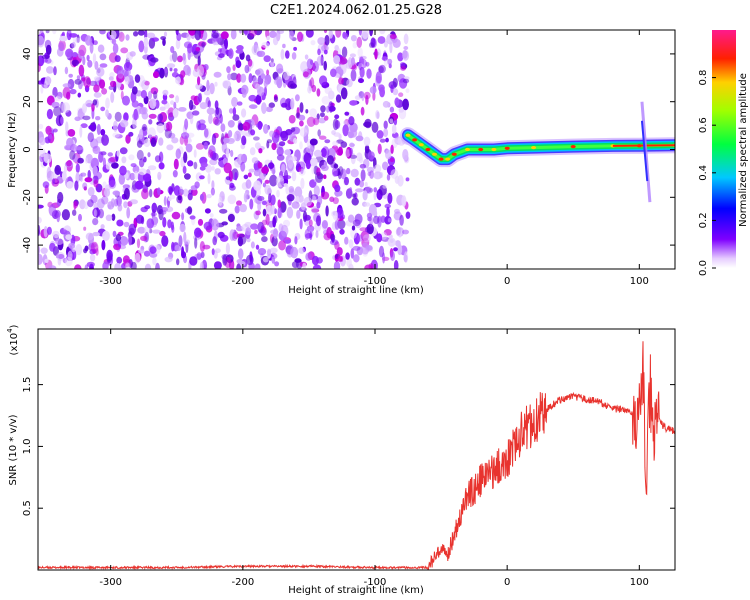 The width and height of the screenshot is (750, 600). I want to click on colorbar-tick-label: 0.4, so click(703, 173).